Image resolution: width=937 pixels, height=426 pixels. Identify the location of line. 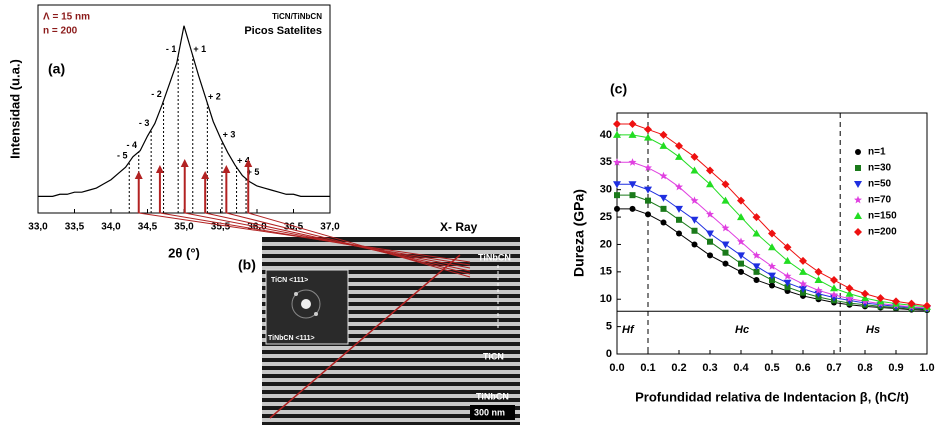
(184, 111).